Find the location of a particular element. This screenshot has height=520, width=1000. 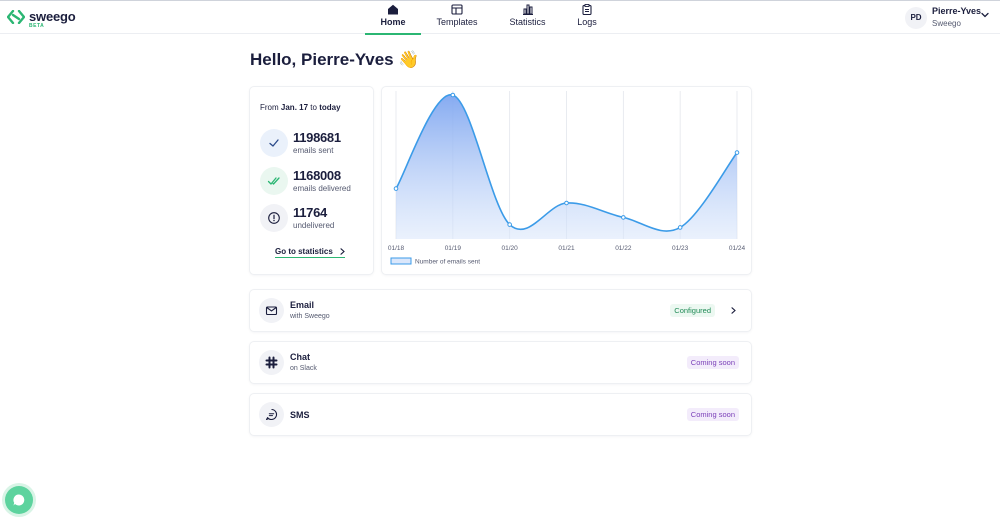

check-icon is located at coordinates (274, 143).